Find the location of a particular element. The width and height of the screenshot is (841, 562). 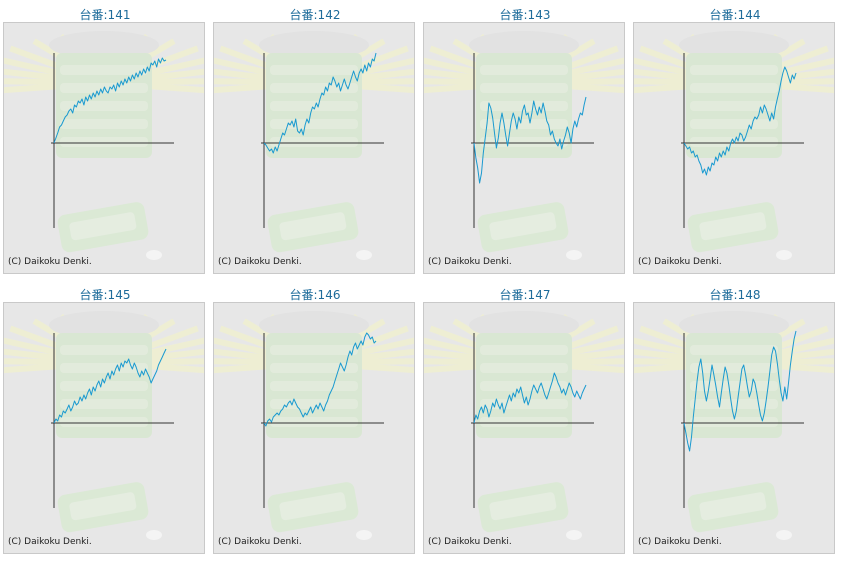

chart-title: 台番:144 is located at coordinates (735, 15).